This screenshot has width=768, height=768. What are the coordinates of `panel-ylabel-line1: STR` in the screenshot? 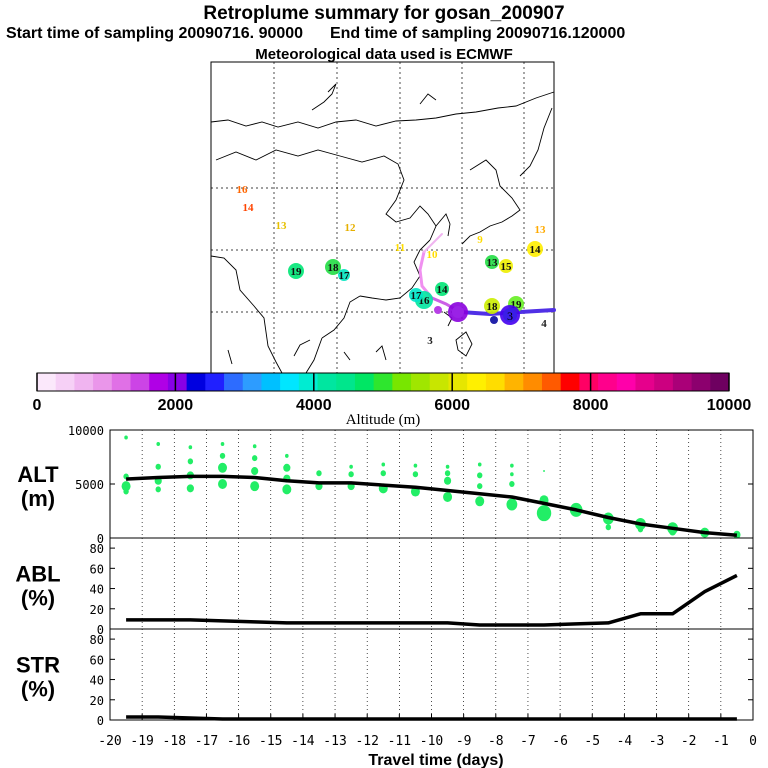 It's located at (38, 665).